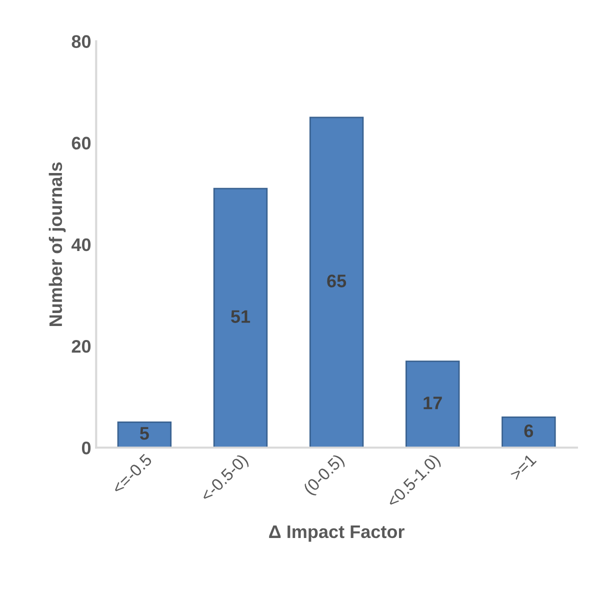 The height and width of the screenshot is (589, 601). Describe the element at coordinates (81, 346) in the screenshot. I see `y-tick-label: 20` at that location.